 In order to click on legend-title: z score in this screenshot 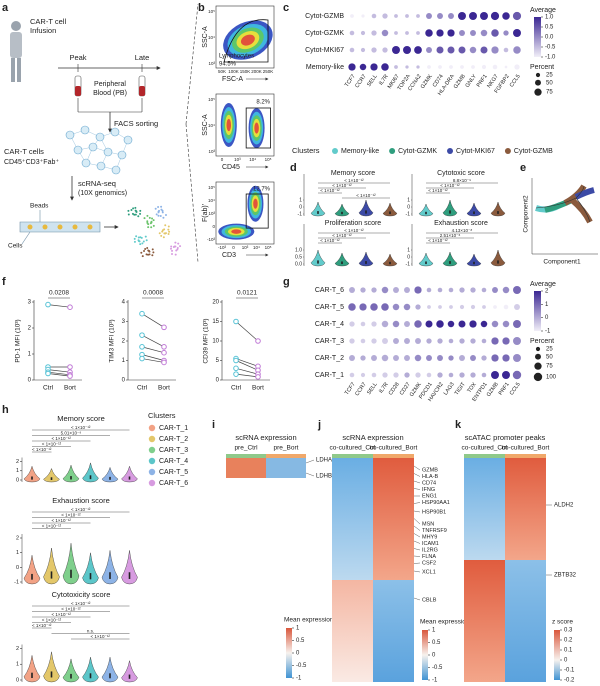, I will do `click(562, 622)`.